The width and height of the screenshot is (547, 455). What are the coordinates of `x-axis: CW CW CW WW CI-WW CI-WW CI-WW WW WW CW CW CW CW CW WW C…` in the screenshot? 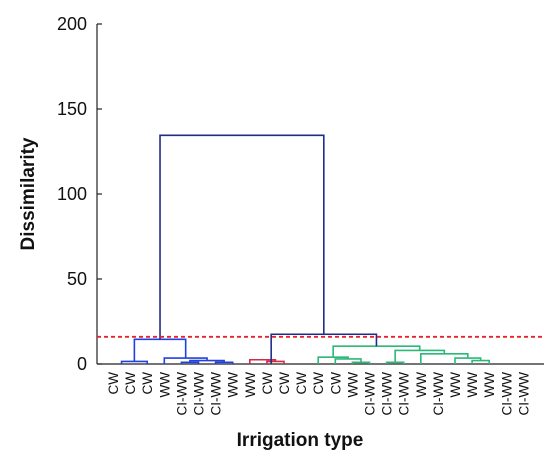 It's located at (318, 394).